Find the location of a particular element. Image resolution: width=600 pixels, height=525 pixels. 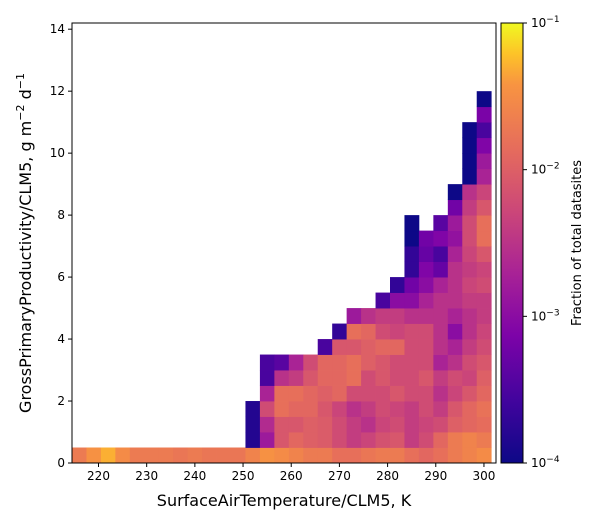

y-axis-label-exp1: −2 is located at coordinates (20, 113).